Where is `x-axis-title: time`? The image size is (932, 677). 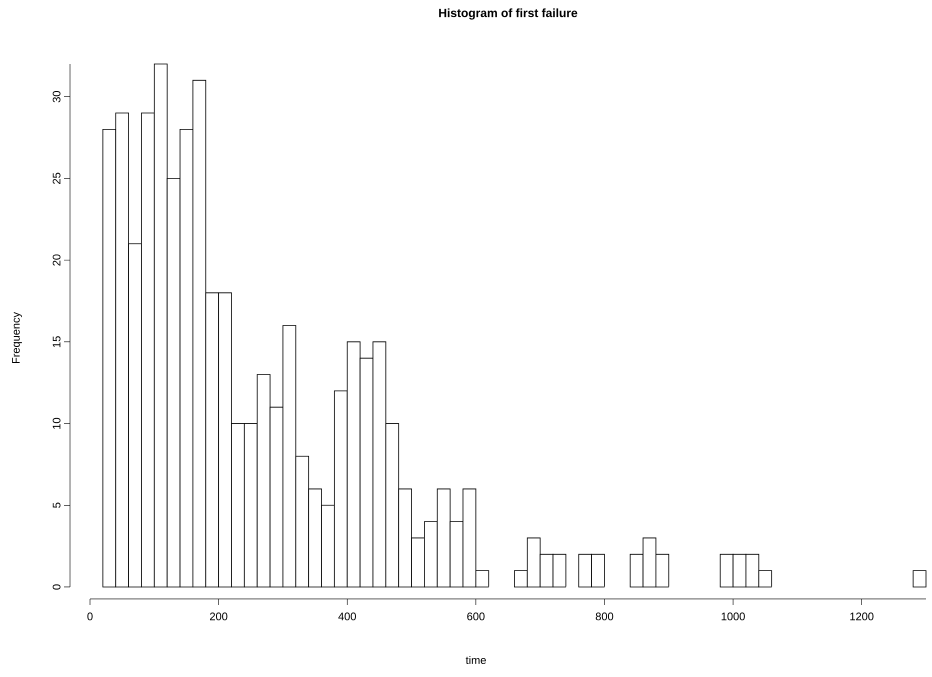 x-axis-title: time is located at coordinates (476, 660).